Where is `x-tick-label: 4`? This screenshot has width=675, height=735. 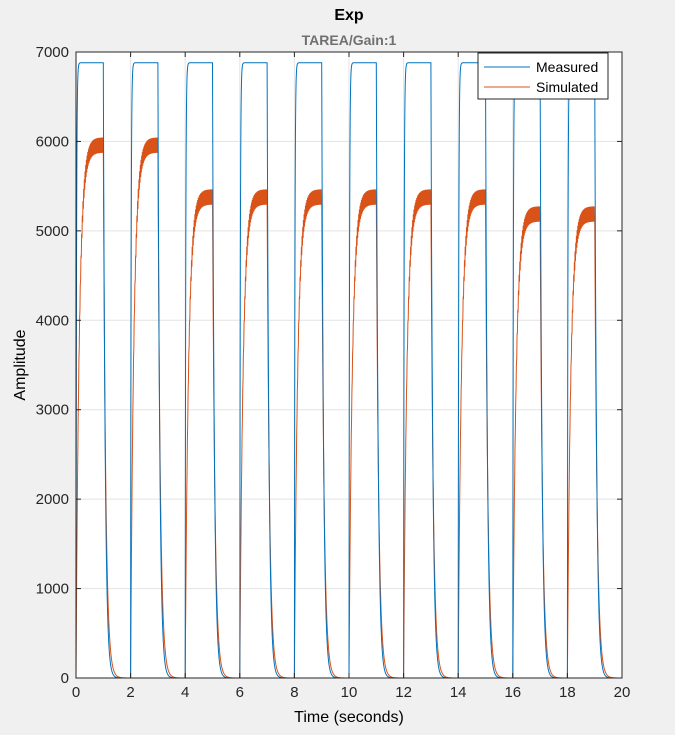 x-tick-label: 4 is located at coordinates (185, 692).